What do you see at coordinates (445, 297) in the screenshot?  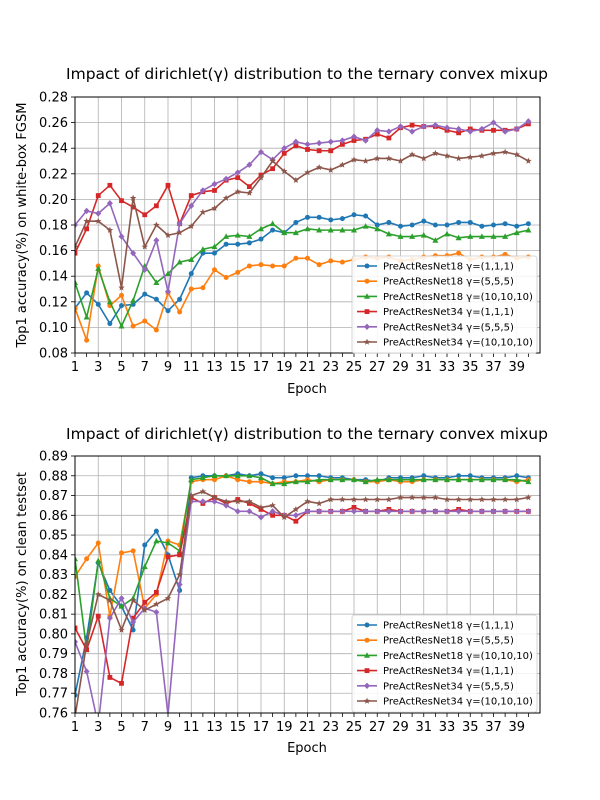 I see `legend-item: PreActResNet18 γ=(10,10,10)` at bounding box center [445, 297].